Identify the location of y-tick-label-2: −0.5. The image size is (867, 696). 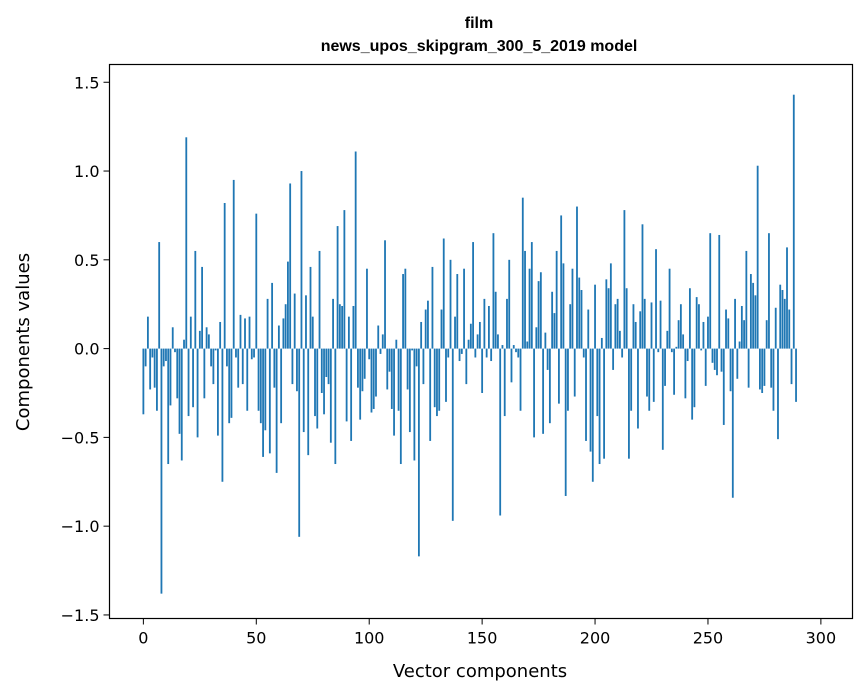
(80, 437).